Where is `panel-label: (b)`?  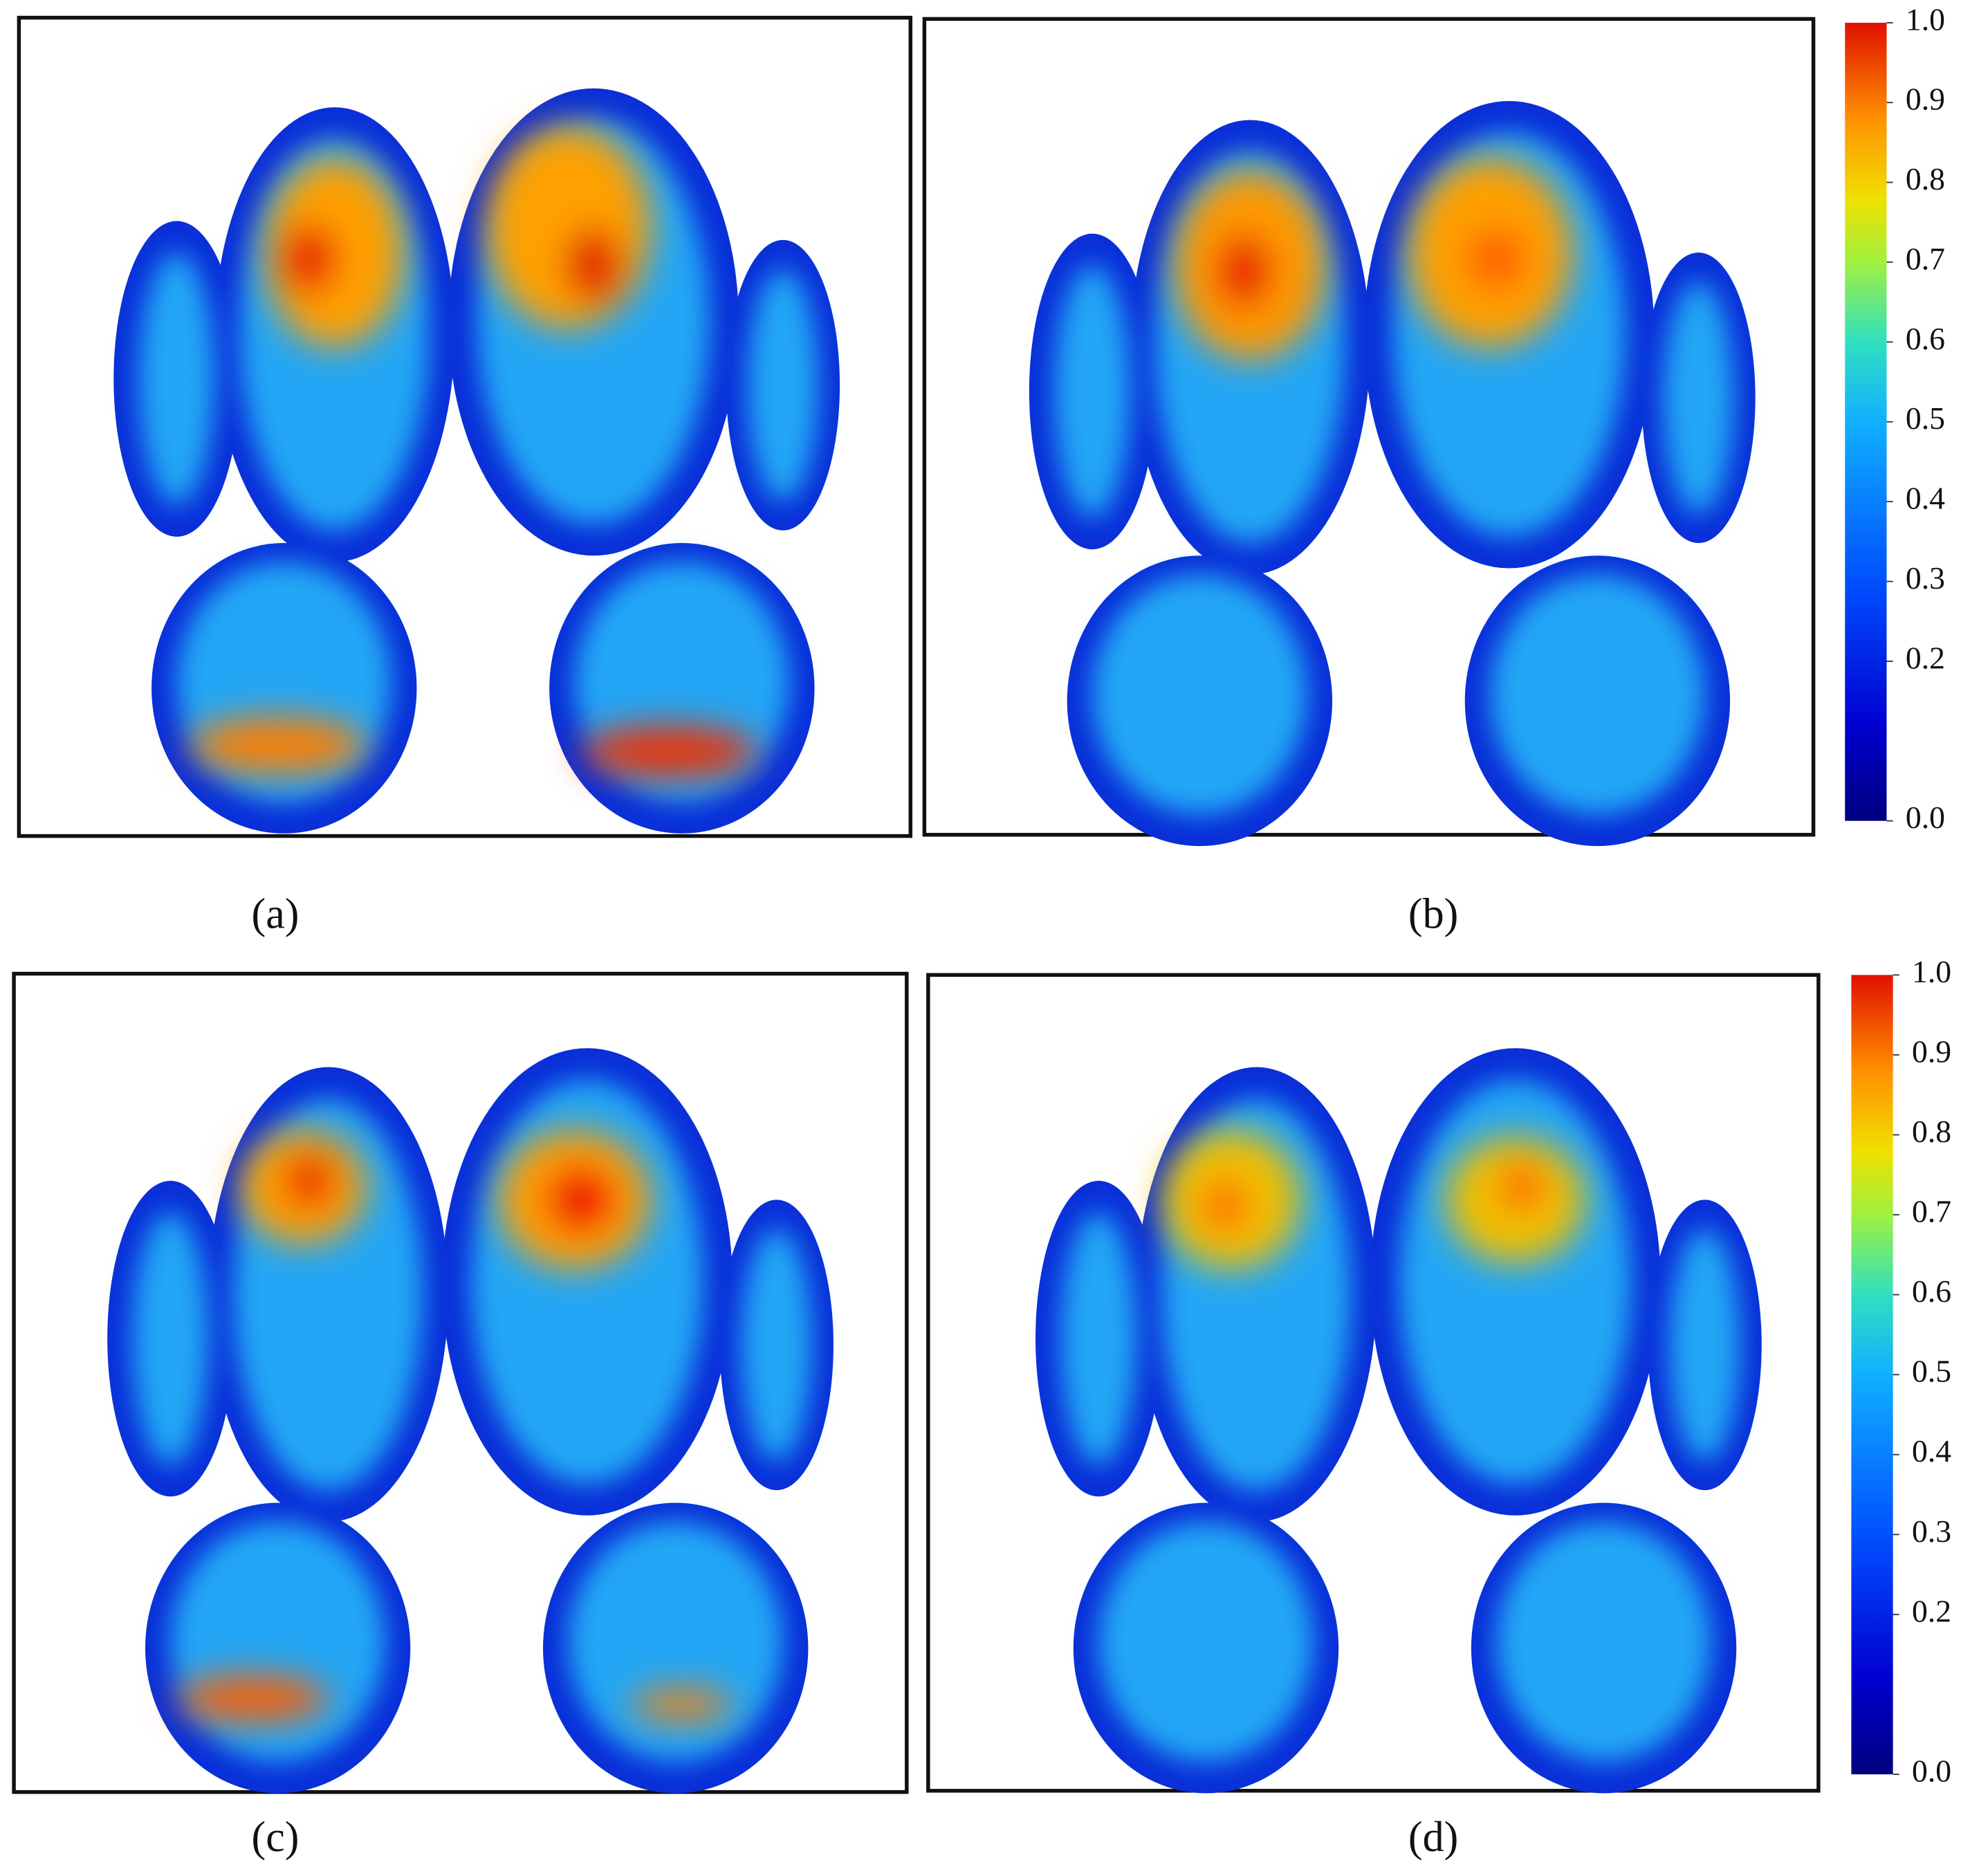 panel-label: (b) is located at coordinates (1433, 913).